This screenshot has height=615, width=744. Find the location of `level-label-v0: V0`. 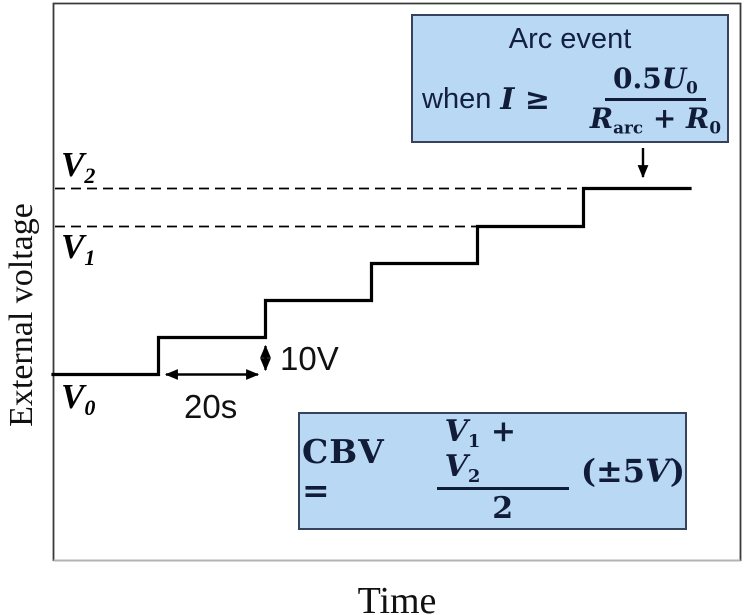

level-label-v0: V0 is located at coordinates (78, 398).